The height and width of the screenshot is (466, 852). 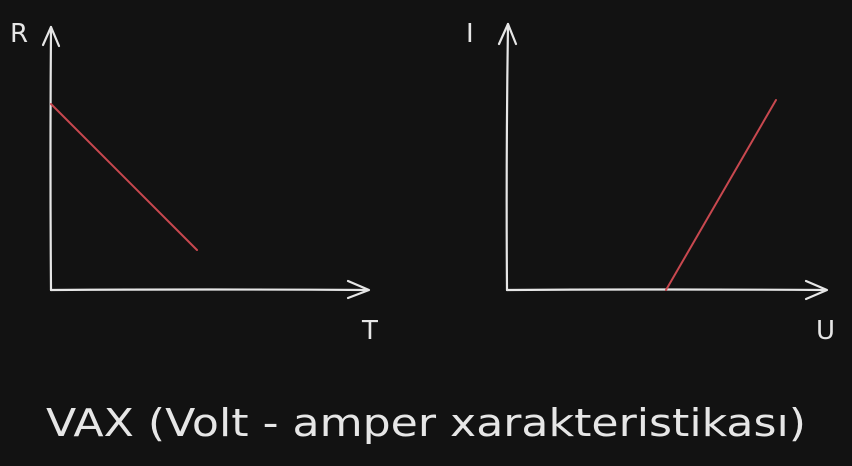 I want to click on left-y-axis, so click(x=51, y=158).